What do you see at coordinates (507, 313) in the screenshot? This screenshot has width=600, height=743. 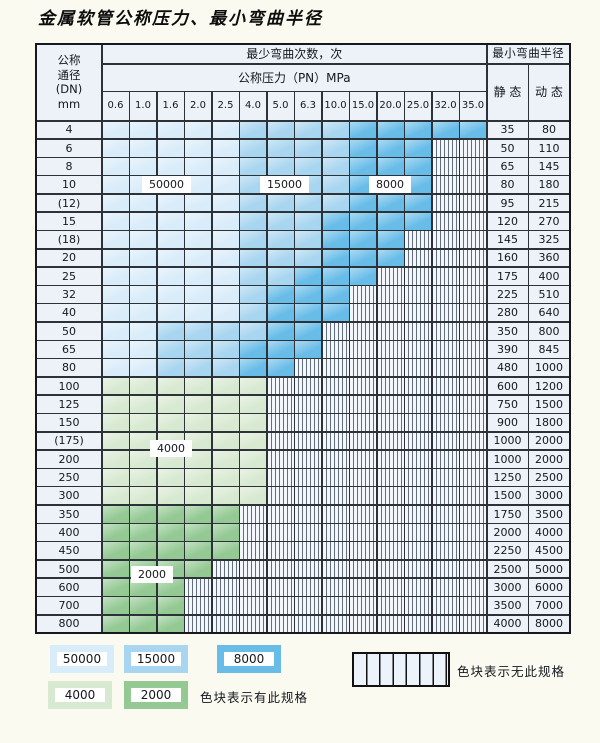 I see `static-radius-cell: 280` at bounding box center [507, 313].